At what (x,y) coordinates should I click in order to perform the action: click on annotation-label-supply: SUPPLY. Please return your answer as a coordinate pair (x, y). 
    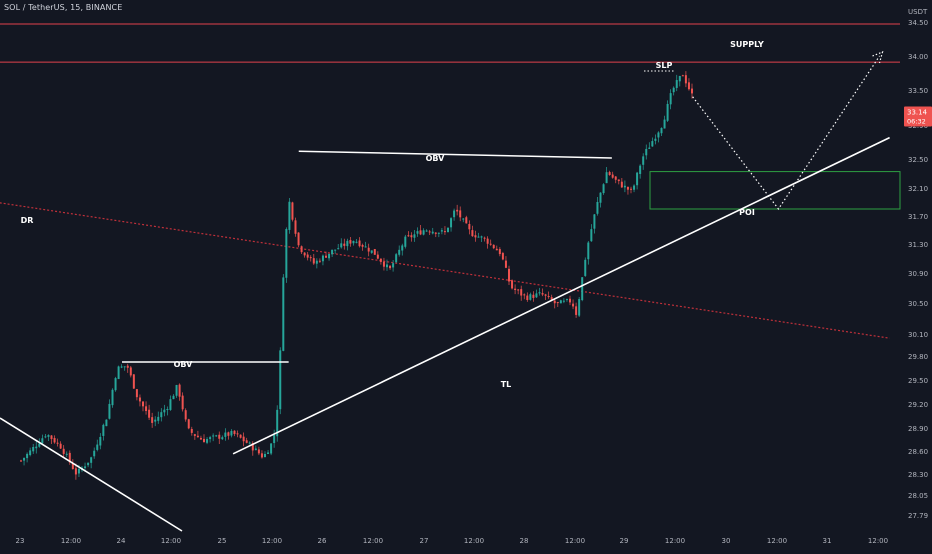
    Looking at the image, I should click on (747, 44).